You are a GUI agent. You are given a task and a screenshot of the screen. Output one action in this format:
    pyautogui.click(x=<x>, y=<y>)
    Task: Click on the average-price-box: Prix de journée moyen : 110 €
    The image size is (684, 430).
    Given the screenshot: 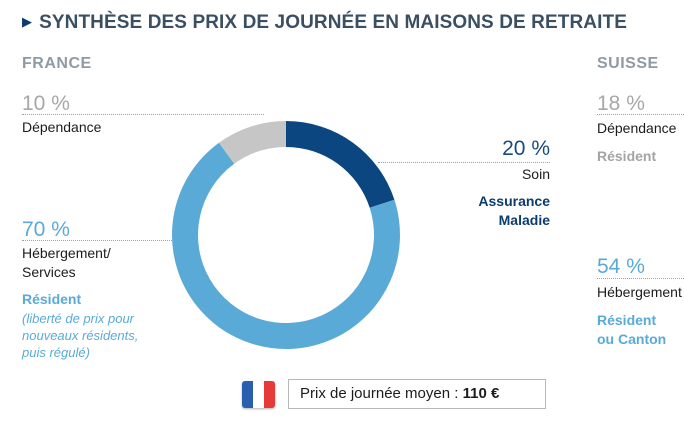 What is the action you would take?
    pyautogui.click(x=417, y=394)
    